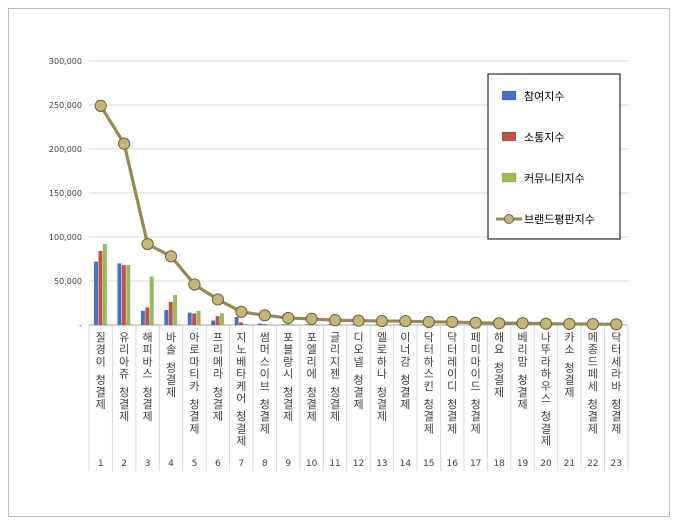  Describe the element at coordinates (241, 464) in the screenshot. I see `category-number: 7` at that location.